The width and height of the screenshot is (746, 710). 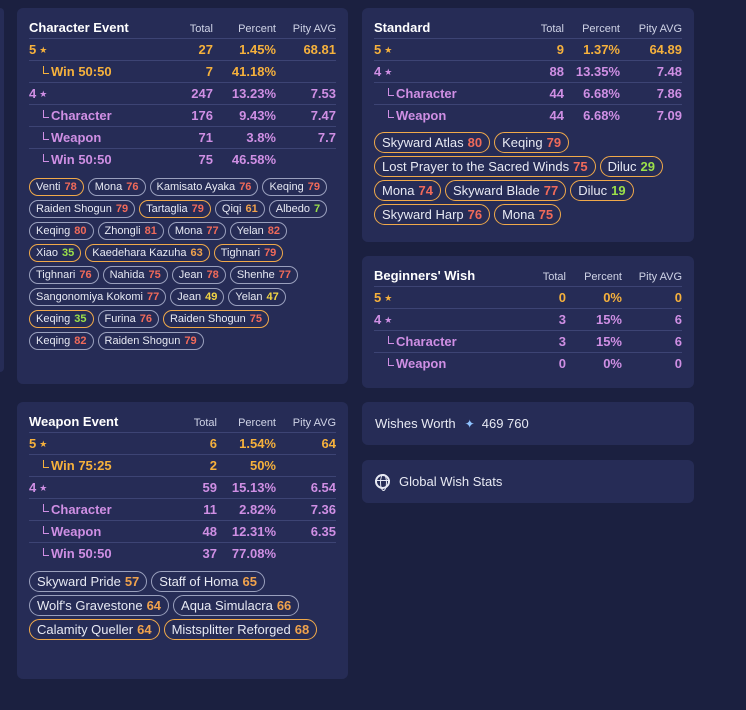 I want to click on stats-row: Win 50:50 75 46.58%, so click(x=182, y=158).